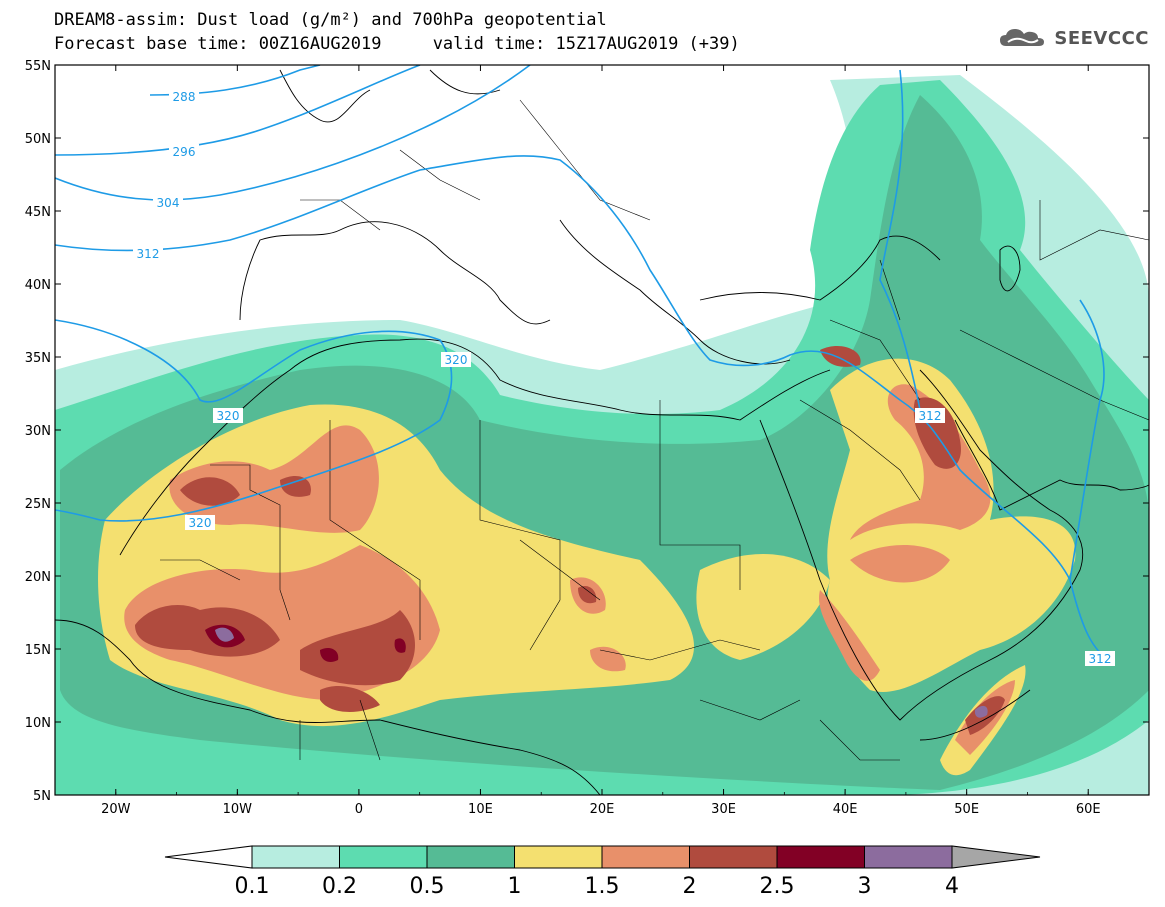 This screenshot has height=907, width=1165. I want to click on lat-label: 20N, so click(38, 577).